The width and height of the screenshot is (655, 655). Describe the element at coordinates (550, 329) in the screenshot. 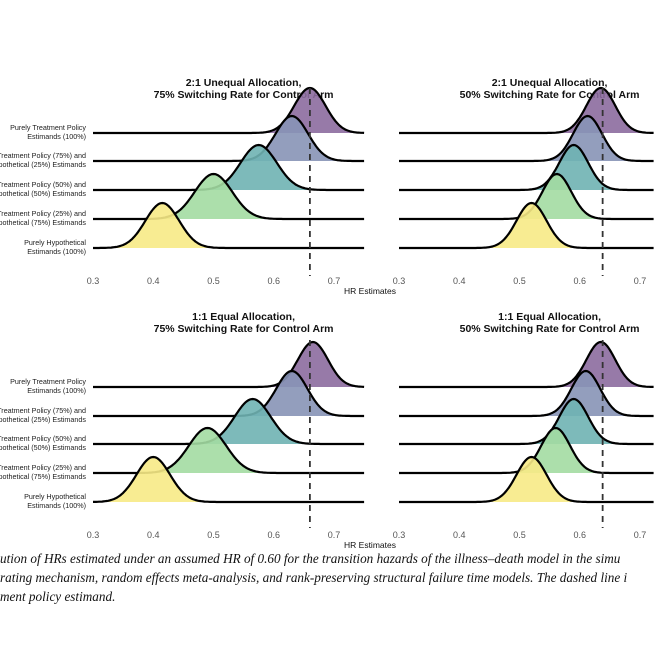

I see `panel-subtitle: 50% Switching Rate for Control Arm` at that location.